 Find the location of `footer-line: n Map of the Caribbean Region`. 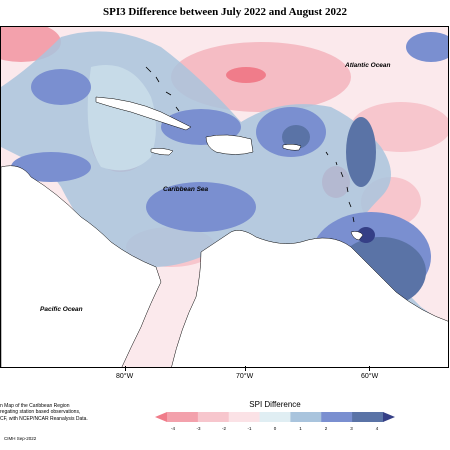

footer-line: n Map of the Caribbean Region is located at coordinates (35, 406).